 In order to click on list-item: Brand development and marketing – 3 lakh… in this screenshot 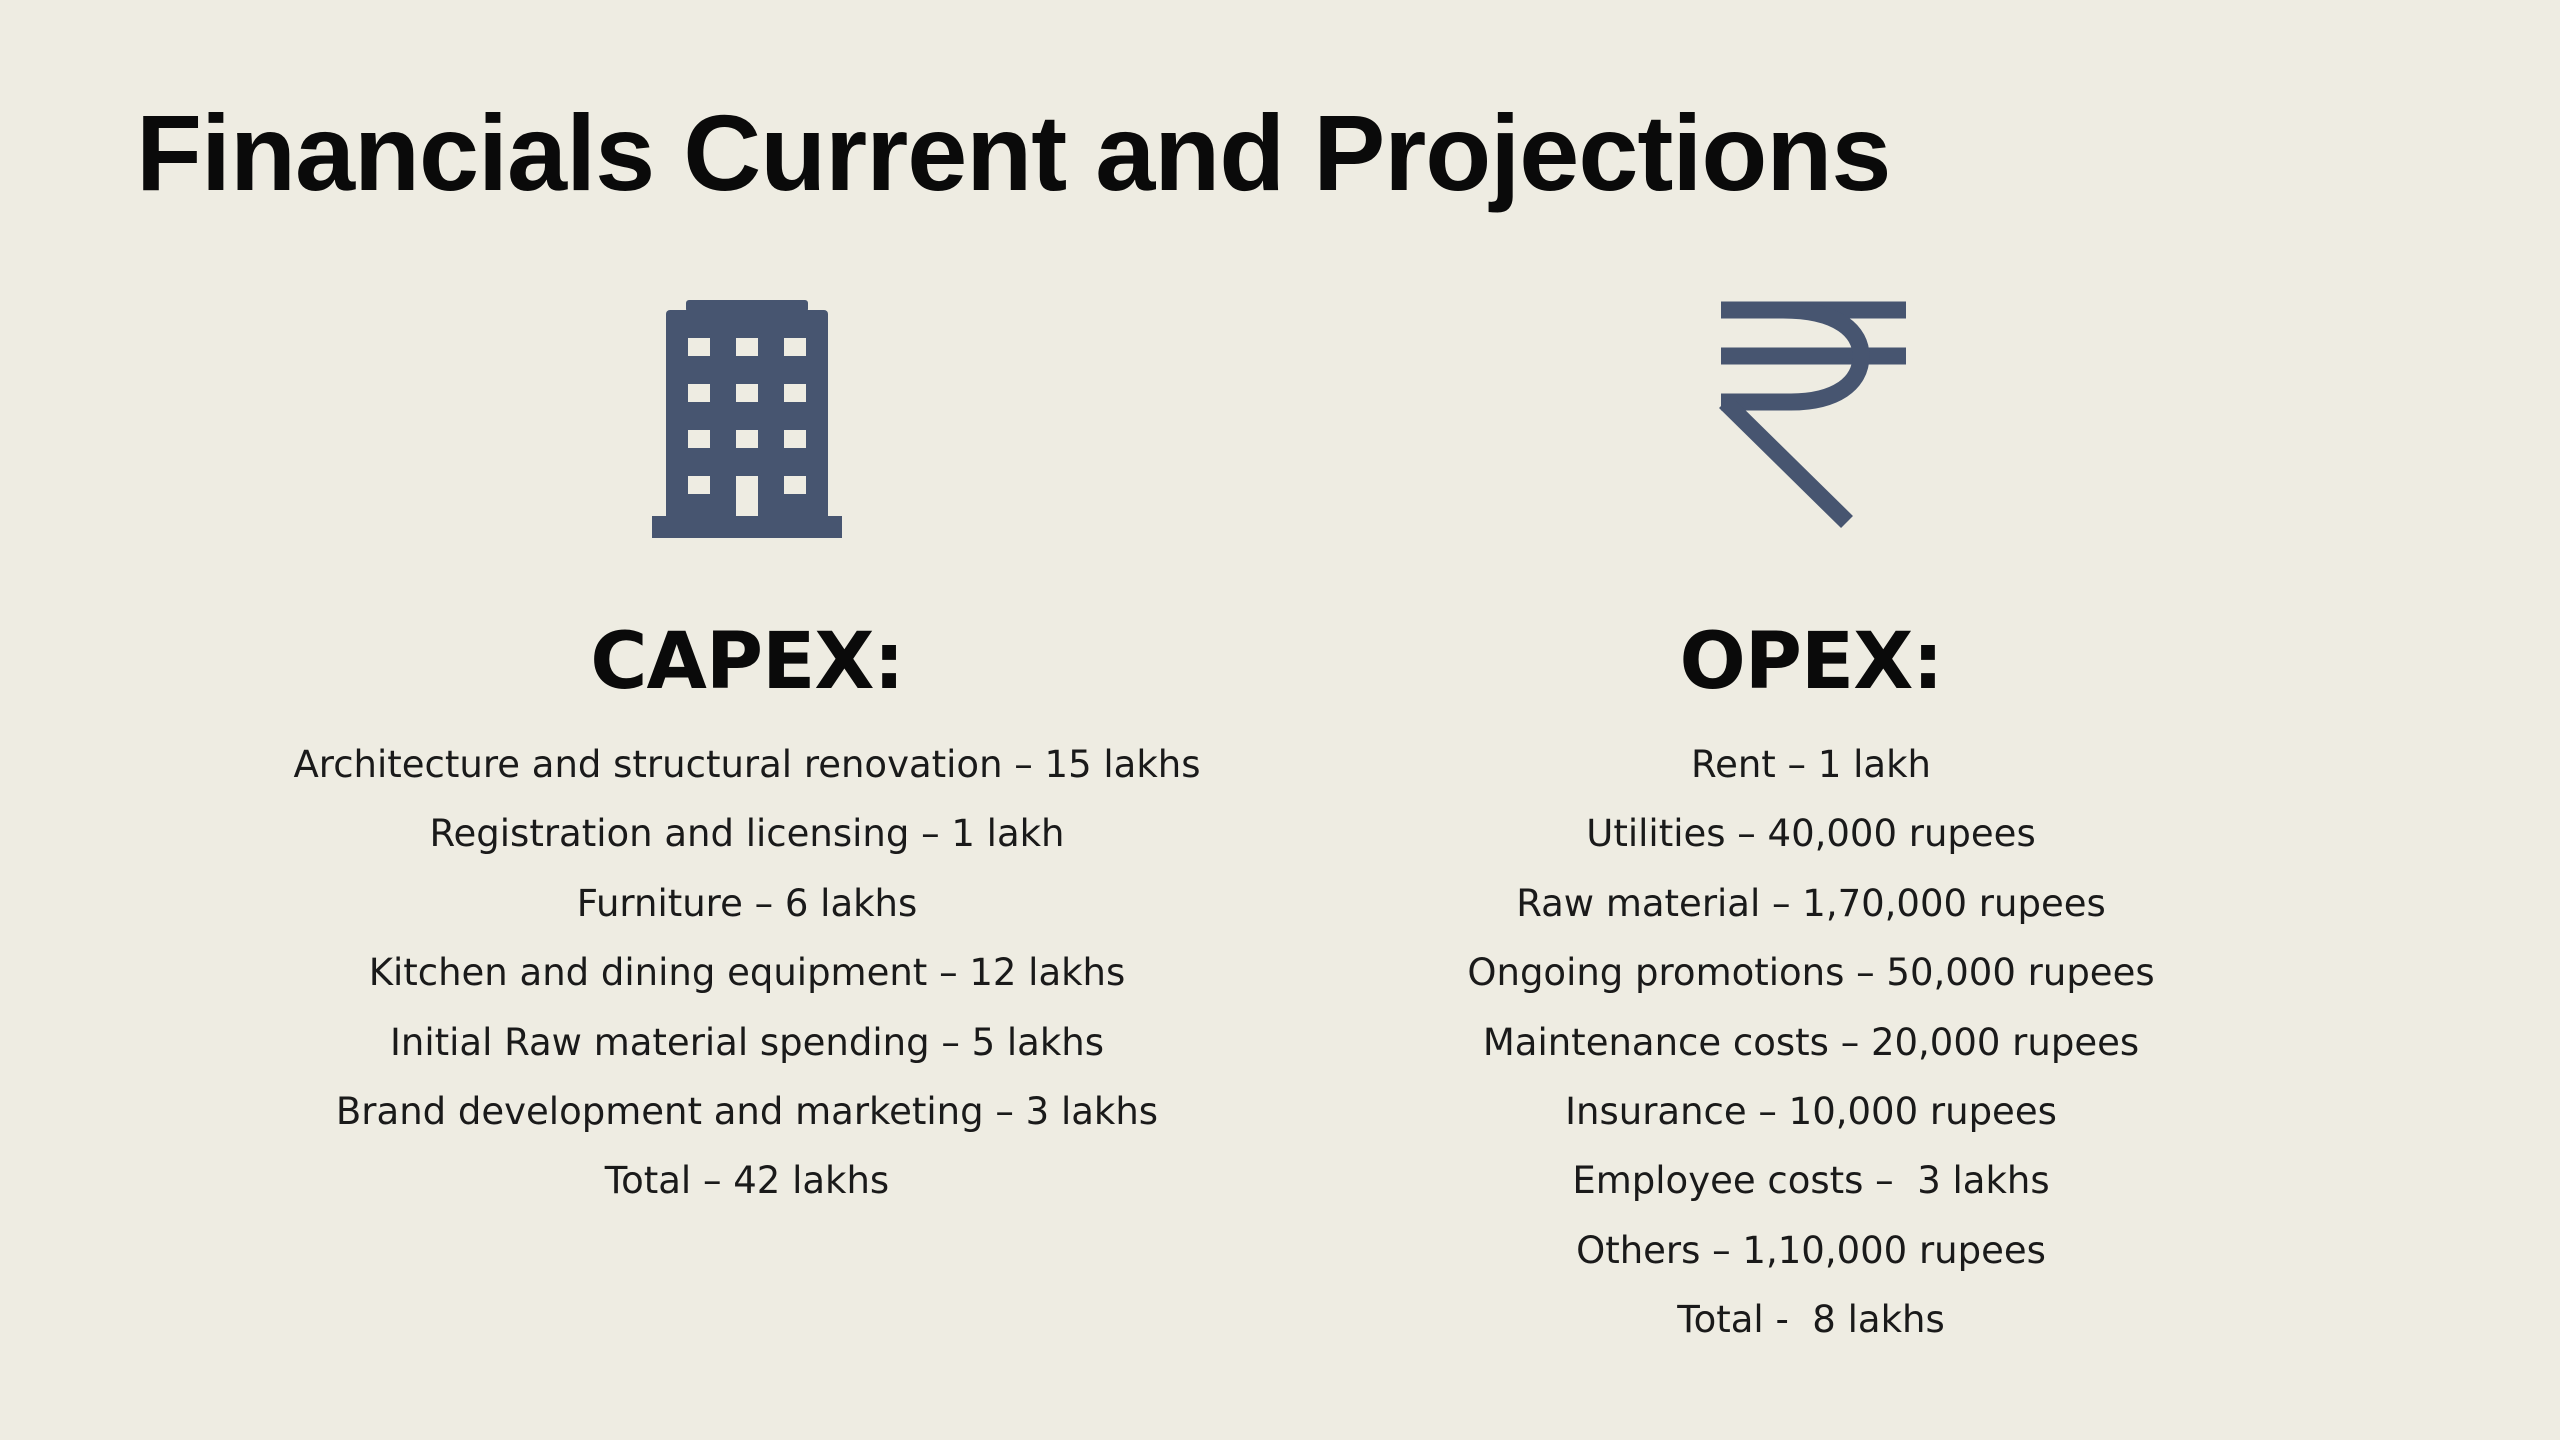, I will do `click(747, 1112)`.